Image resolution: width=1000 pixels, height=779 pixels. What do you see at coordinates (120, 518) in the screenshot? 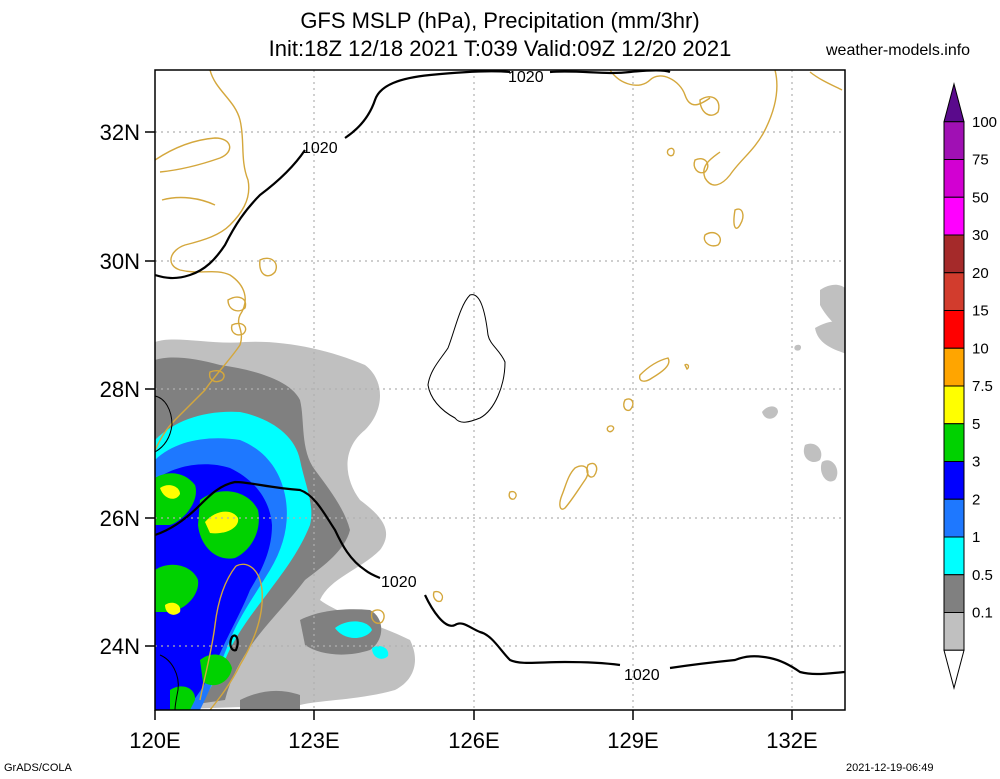
I see `lat-label: 26N` at bounding box center [120, 518].